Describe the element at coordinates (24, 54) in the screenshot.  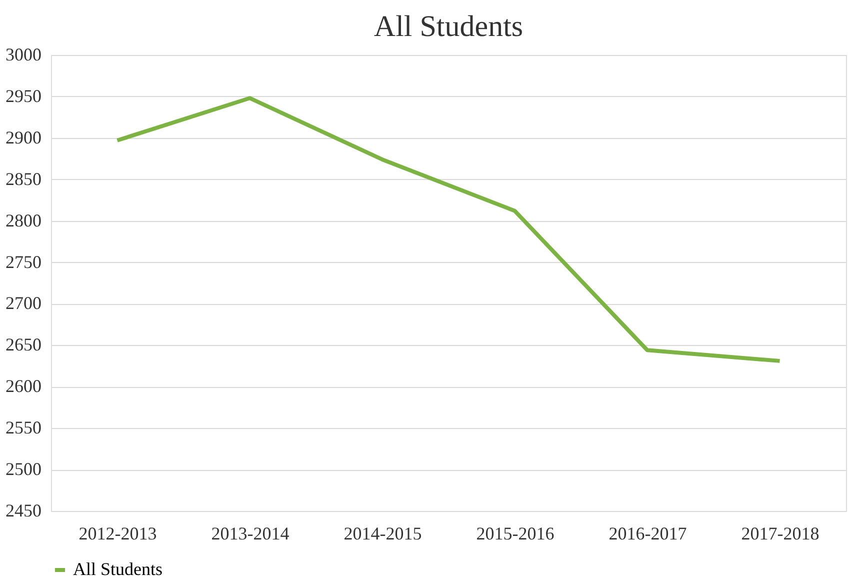
I see `y-tick-label: 3000` at that location.